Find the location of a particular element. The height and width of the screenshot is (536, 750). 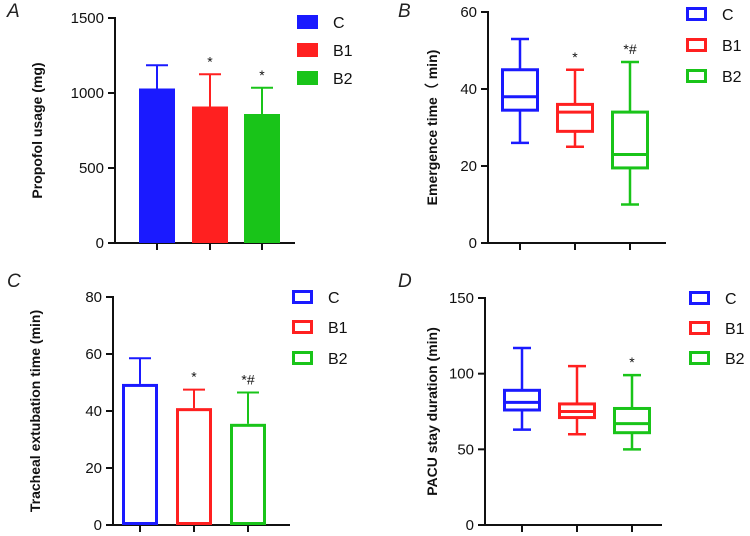

y-tick-label: 1500 is located at coordinates (87, 18).